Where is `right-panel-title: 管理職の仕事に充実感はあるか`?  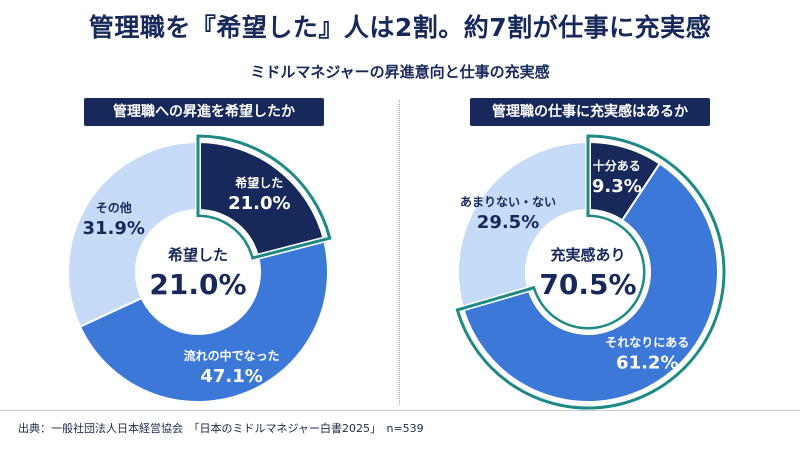 right-panel-title: 管理職の仕事に充実感はあるか is located at coordinates (590, 112).